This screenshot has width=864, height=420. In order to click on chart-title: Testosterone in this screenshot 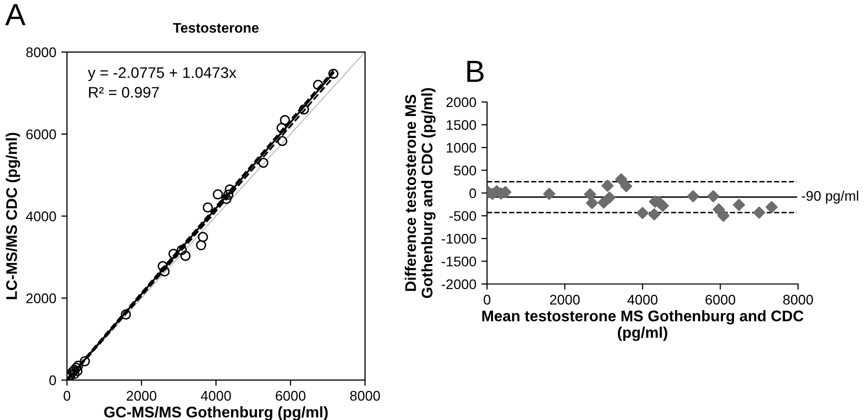, I will do `click(216, 28)`.